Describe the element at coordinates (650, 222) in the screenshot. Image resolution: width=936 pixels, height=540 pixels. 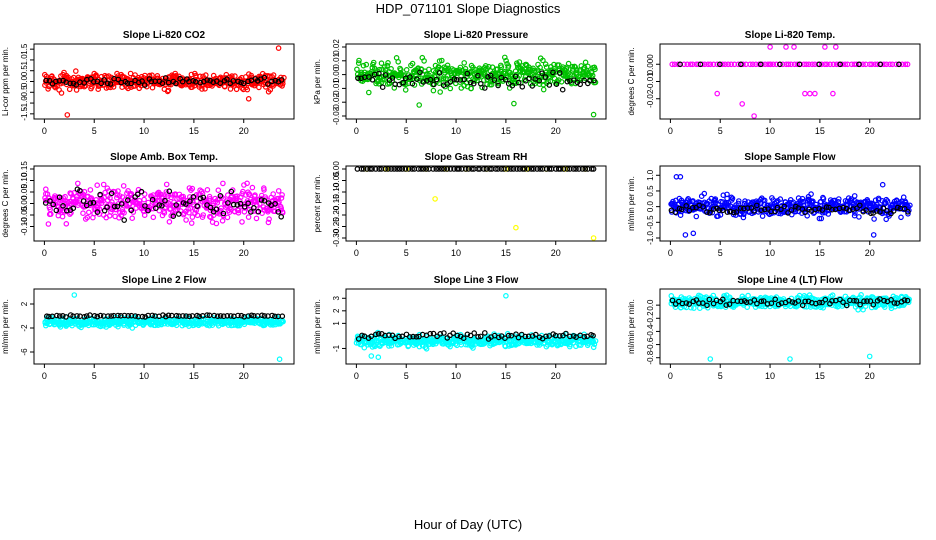
I see `y-tick-label: -0.5` at that location.